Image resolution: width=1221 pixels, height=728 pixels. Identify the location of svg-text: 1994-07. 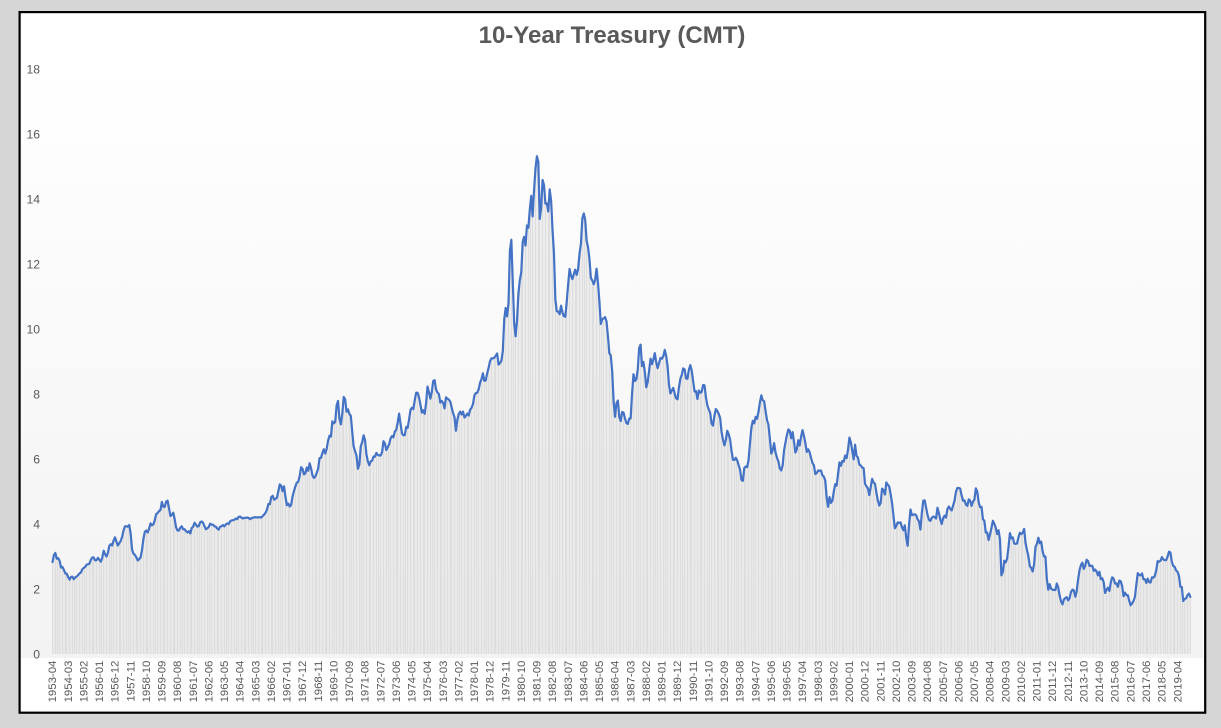
(756, 682).